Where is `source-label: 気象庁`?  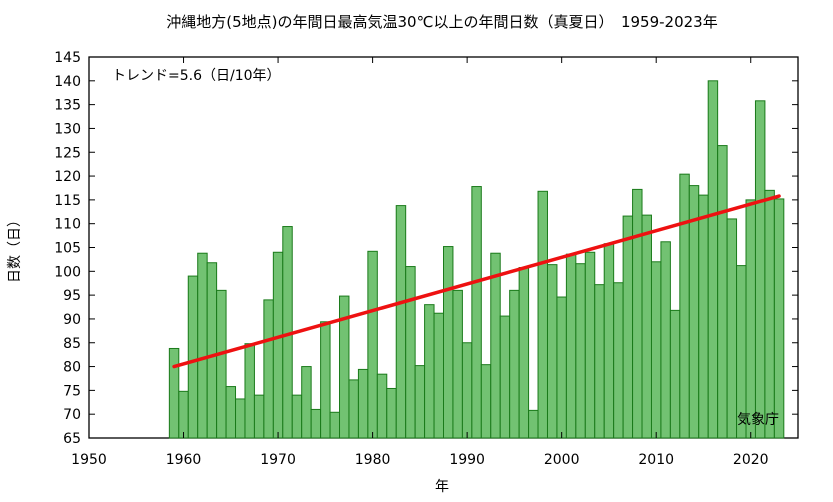 source-label: 気象庁 is located at coordinates (758, 420).